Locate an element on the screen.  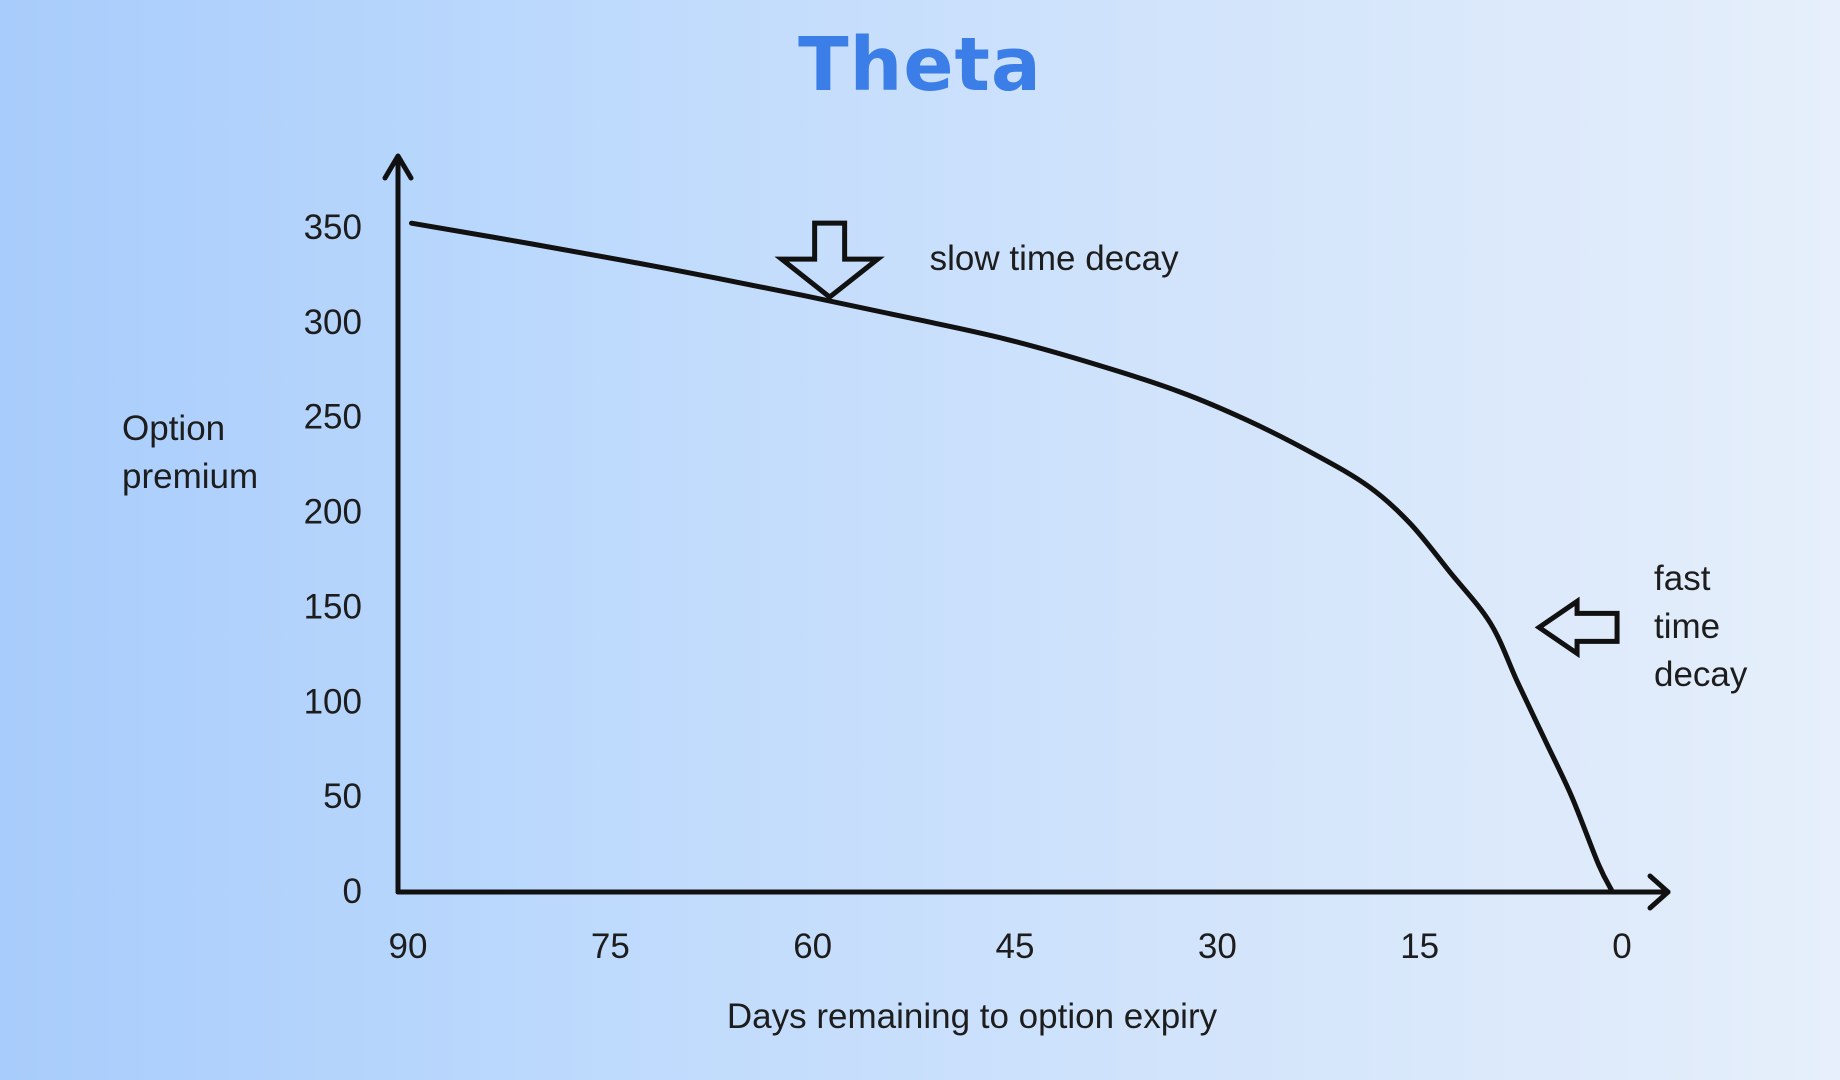
y-tick-label: 0 is located at coordinates (352, 891).